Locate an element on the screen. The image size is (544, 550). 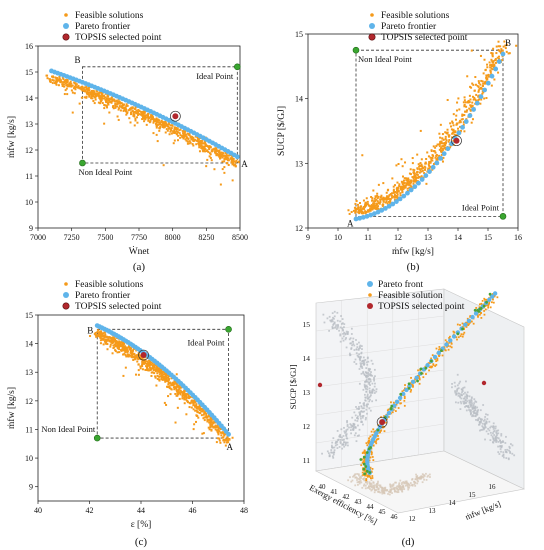
topsis-point is located at coordinates (143, 355).